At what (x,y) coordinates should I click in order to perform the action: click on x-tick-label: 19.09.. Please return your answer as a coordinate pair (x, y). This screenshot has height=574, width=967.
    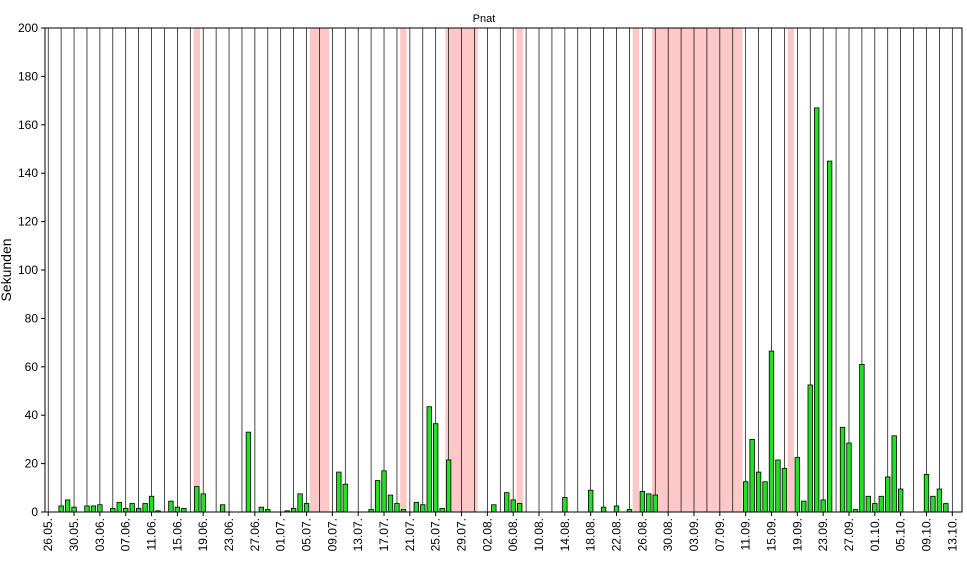
    Looking at the image, I should click on (797, 534).